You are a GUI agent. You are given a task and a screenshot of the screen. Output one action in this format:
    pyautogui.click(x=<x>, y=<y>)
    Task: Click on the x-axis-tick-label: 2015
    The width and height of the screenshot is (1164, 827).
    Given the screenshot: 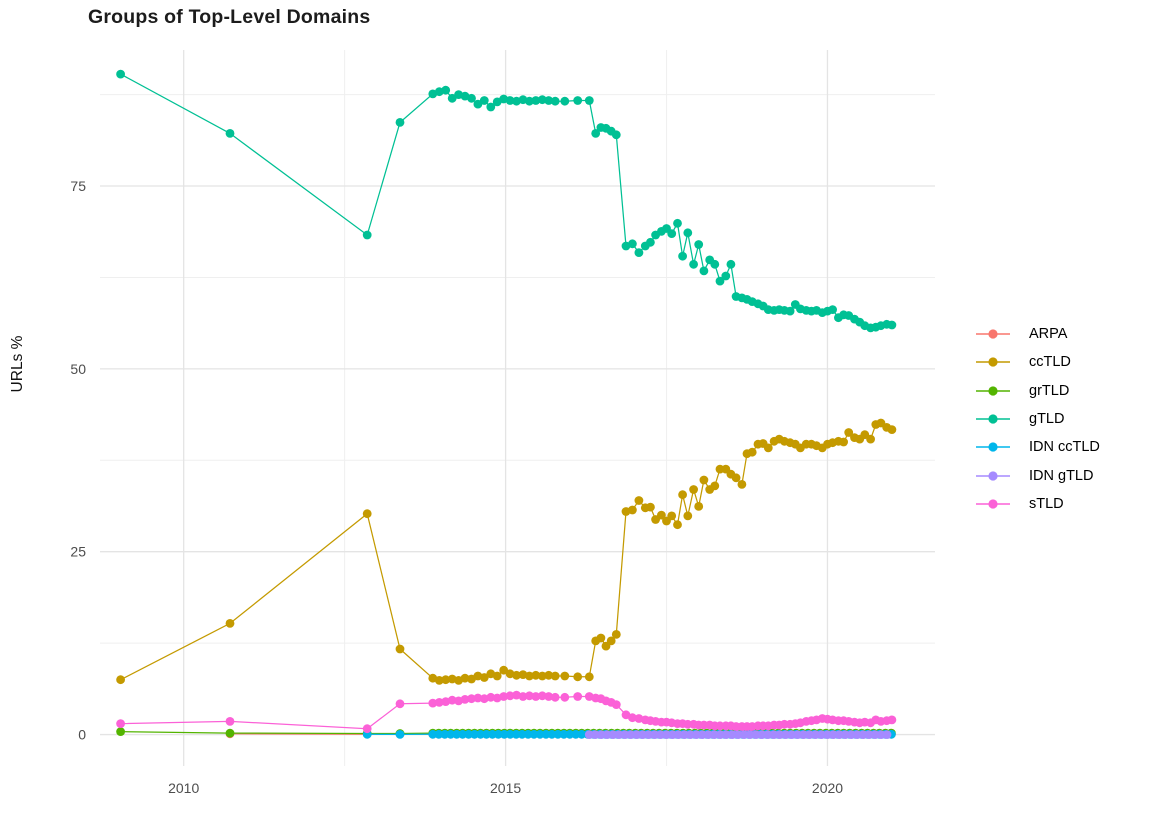 What is the action you would take?
    pyautogui.click(x=505, y=788)
    